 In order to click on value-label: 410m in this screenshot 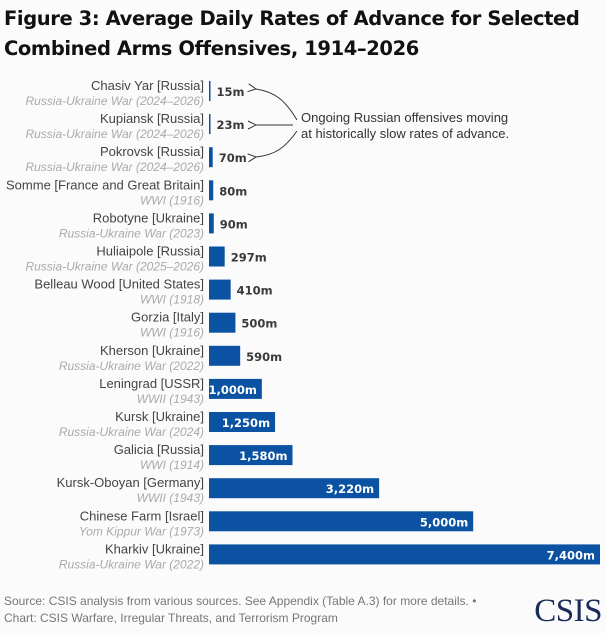, I will do `click(255, 291)`.